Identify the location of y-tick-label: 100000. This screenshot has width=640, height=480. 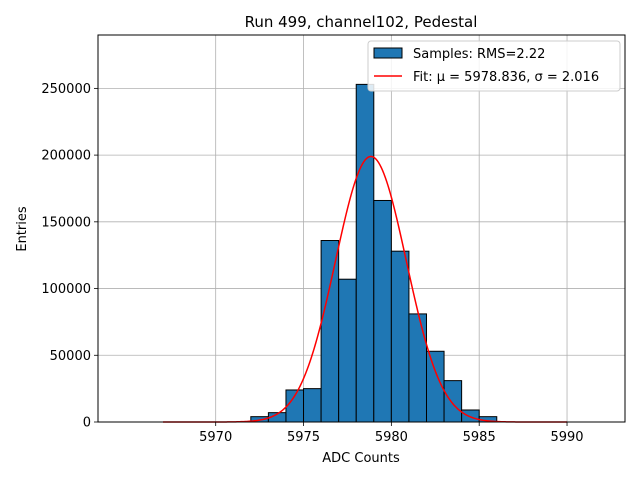
(66, 289).